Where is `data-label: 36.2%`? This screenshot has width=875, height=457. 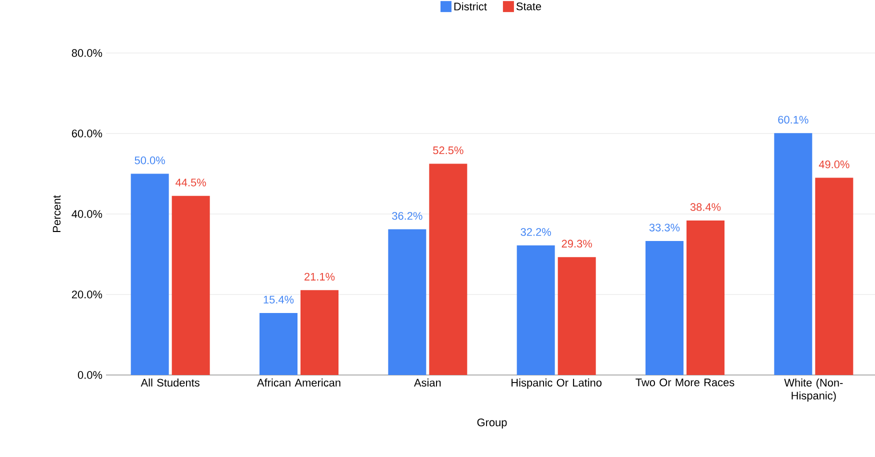
data-label: 36.2% is located at coordinates (407, 216).